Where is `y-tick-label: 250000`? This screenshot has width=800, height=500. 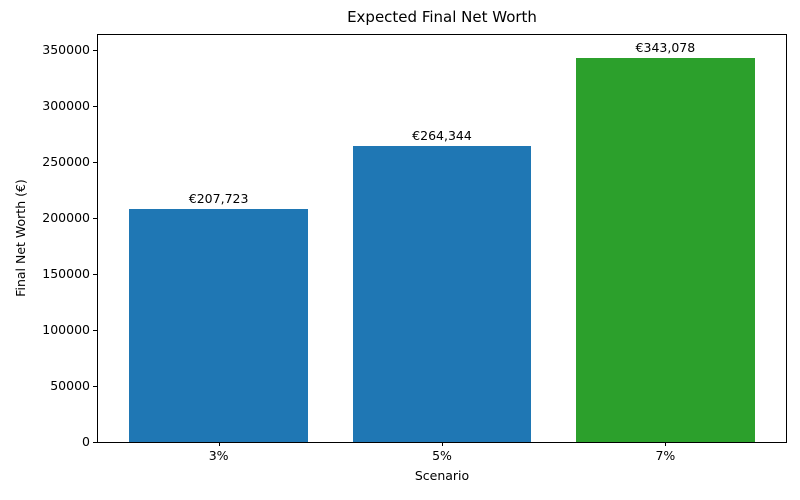
y-tick-label: 250000 is located at coordinates (66, 161).